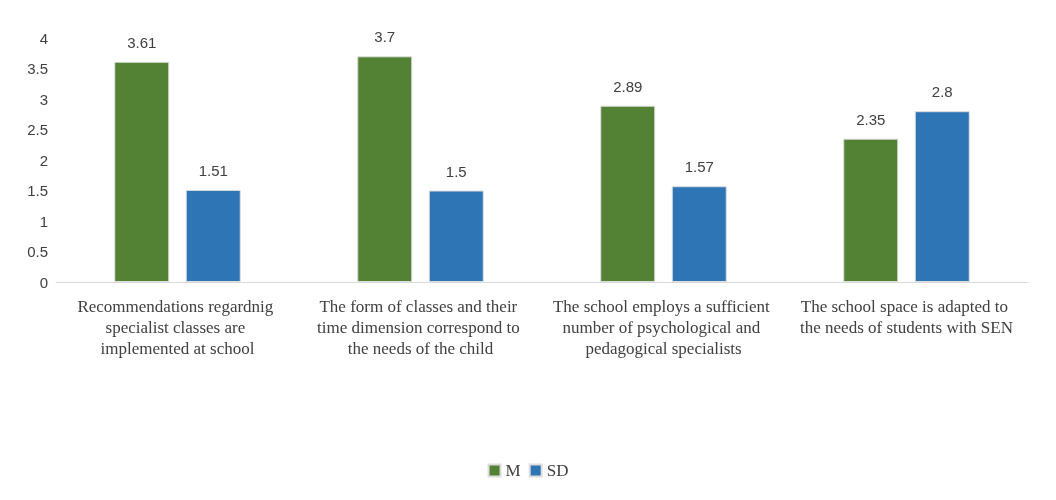 This screenshot has height=500, width=1056. Describe the element at coordinates (385, 37) in the screenshot. I see `data-label: 3.7` at that location.